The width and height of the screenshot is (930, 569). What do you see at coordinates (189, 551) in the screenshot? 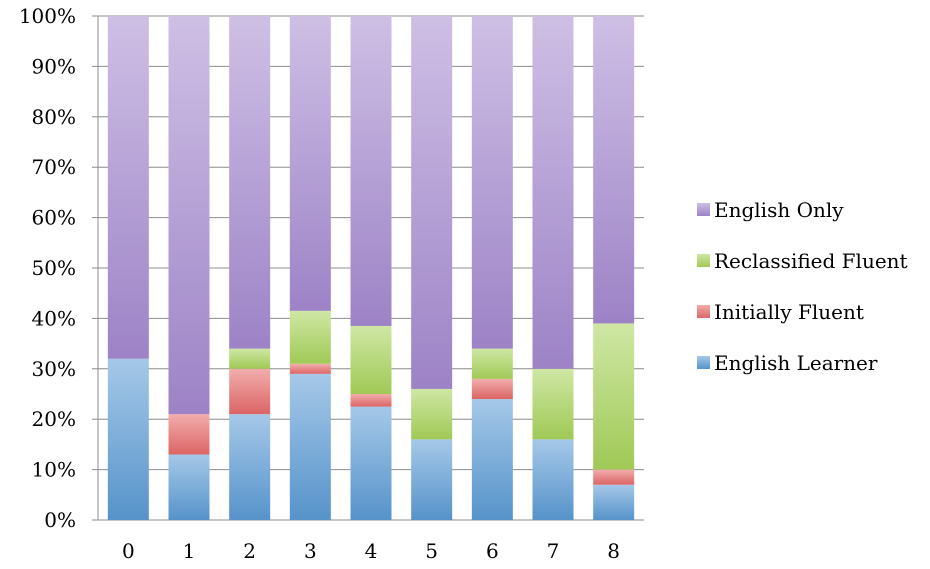
I see `x-tick-label: 1` at bounding box center [189, 551].